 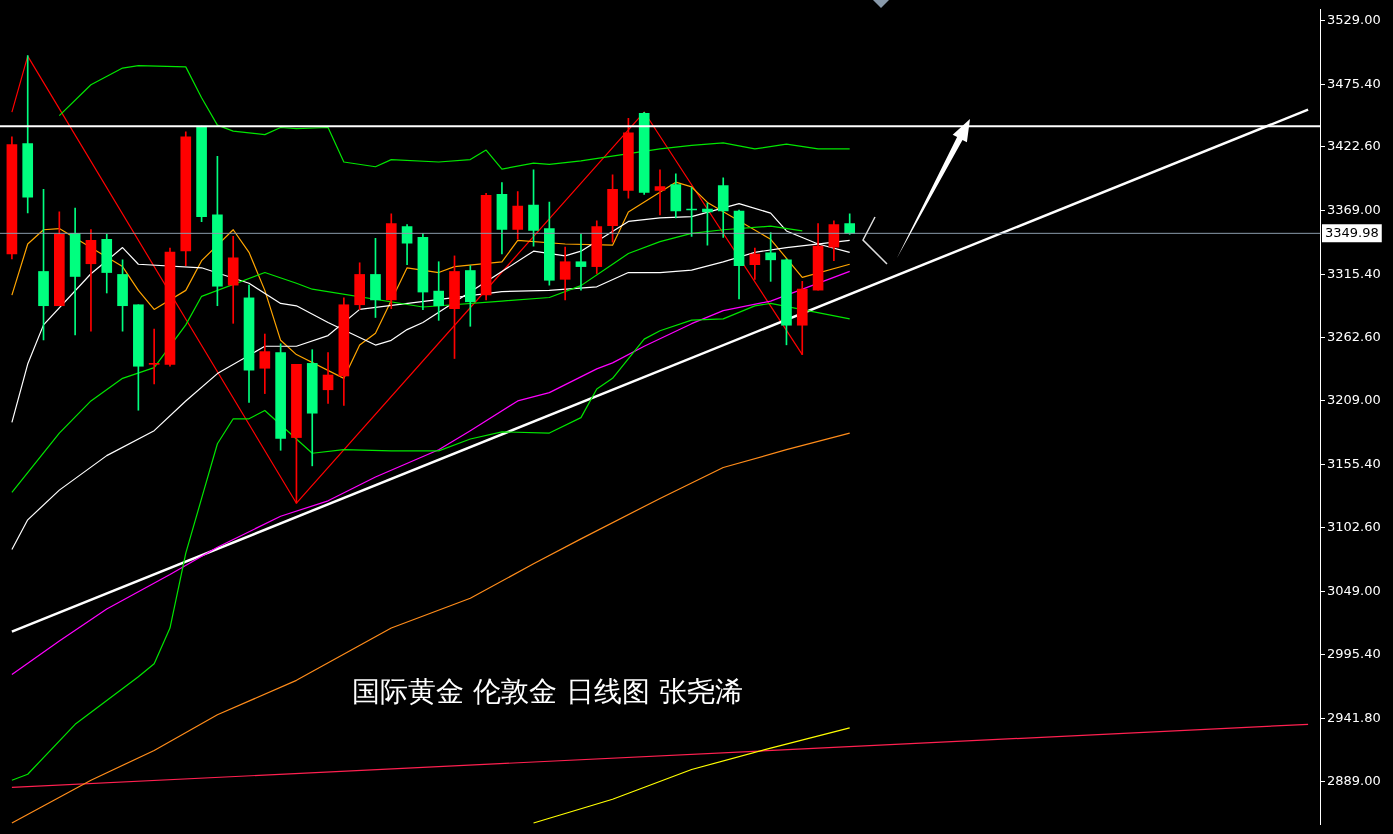 I want to click on y-tick-label: 3369.00, so click(x=1354, y=210).